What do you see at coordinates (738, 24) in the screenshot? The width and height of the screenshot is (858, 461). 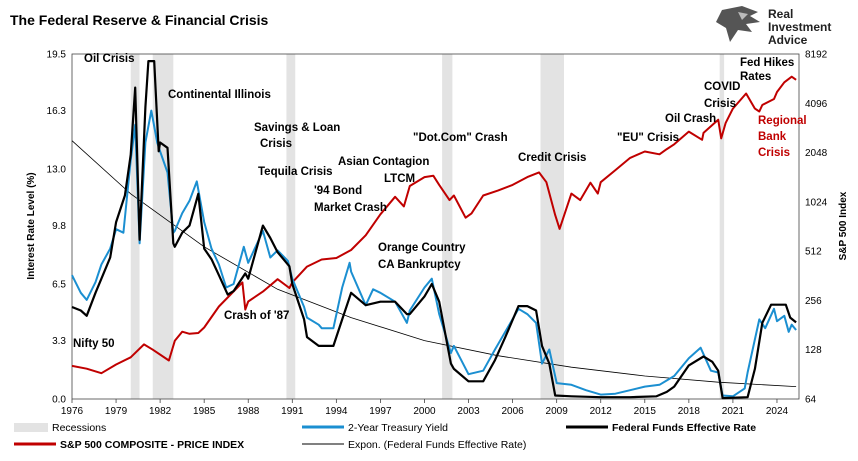 I see `eagle-logo-icon` at bounding box center [738, 24].